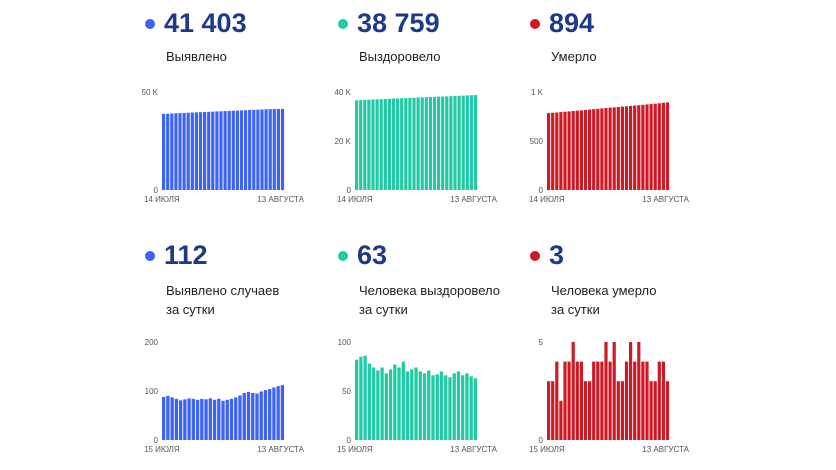 Image resolution: width=836 pixels, height=470 pixels. Describe the element at coordinates (349, 440) in the screenshot. I see `recovered-daily-ytick-label: 0` at that location.